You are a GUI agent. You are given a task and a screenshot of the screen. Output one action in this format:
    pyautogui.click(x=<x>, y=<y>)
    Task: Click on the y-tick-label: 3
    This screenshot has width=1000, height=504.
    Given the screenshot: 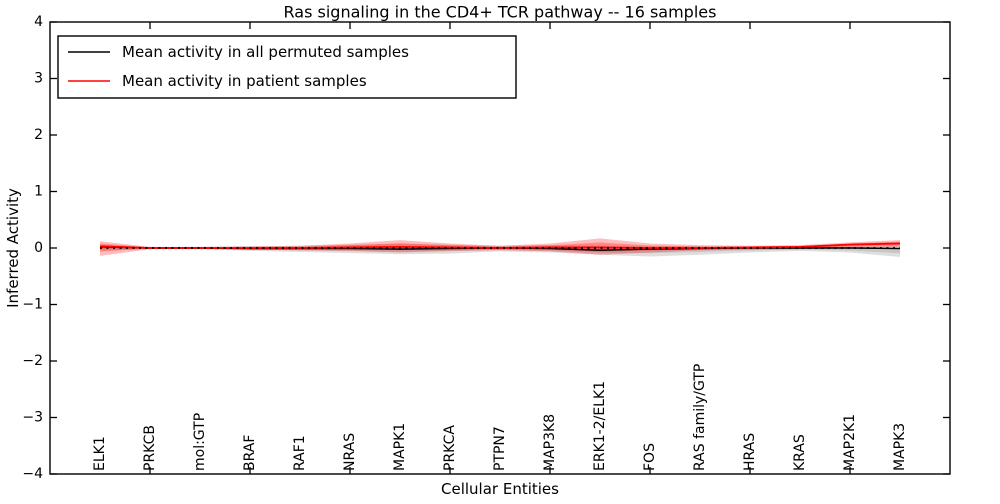 What is the action you would take?
    pyautogui.click(x=38, y=79)
    